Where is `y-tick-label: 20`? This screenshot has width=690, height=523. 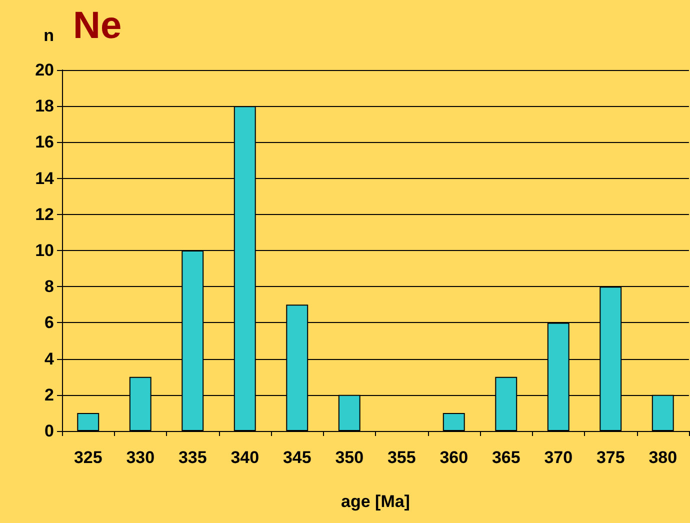
y-tick-label: 20 is located at coordinates (44, 70).